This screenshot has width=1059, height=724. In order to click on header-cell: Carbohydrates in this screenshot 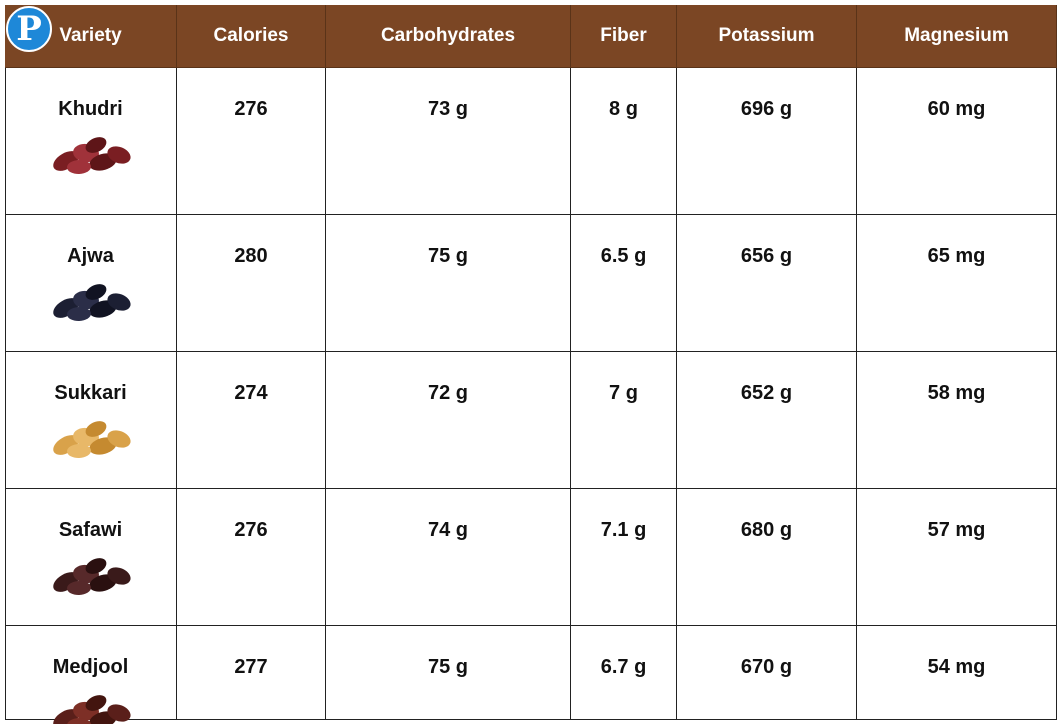, I will do `click(448, 36)`.